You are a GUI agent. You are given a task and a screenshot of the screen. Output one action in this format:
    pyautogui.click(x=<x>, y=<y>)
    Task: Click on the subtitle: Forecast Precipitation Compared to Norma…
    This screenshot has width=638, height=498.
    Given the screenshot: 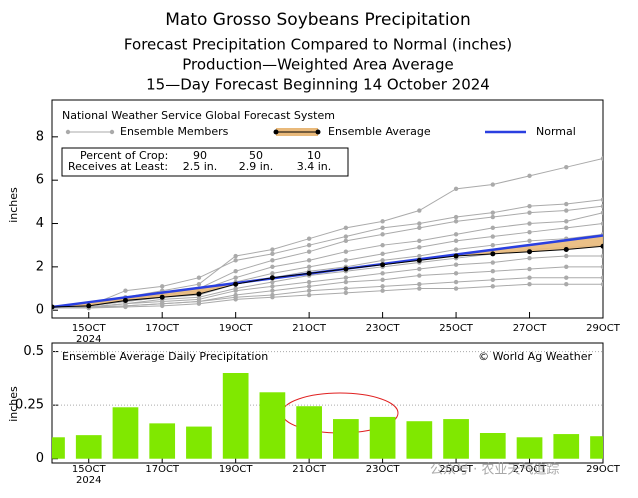 What is the action you would take?
    pyautogui.click(x=318, y=45)
    